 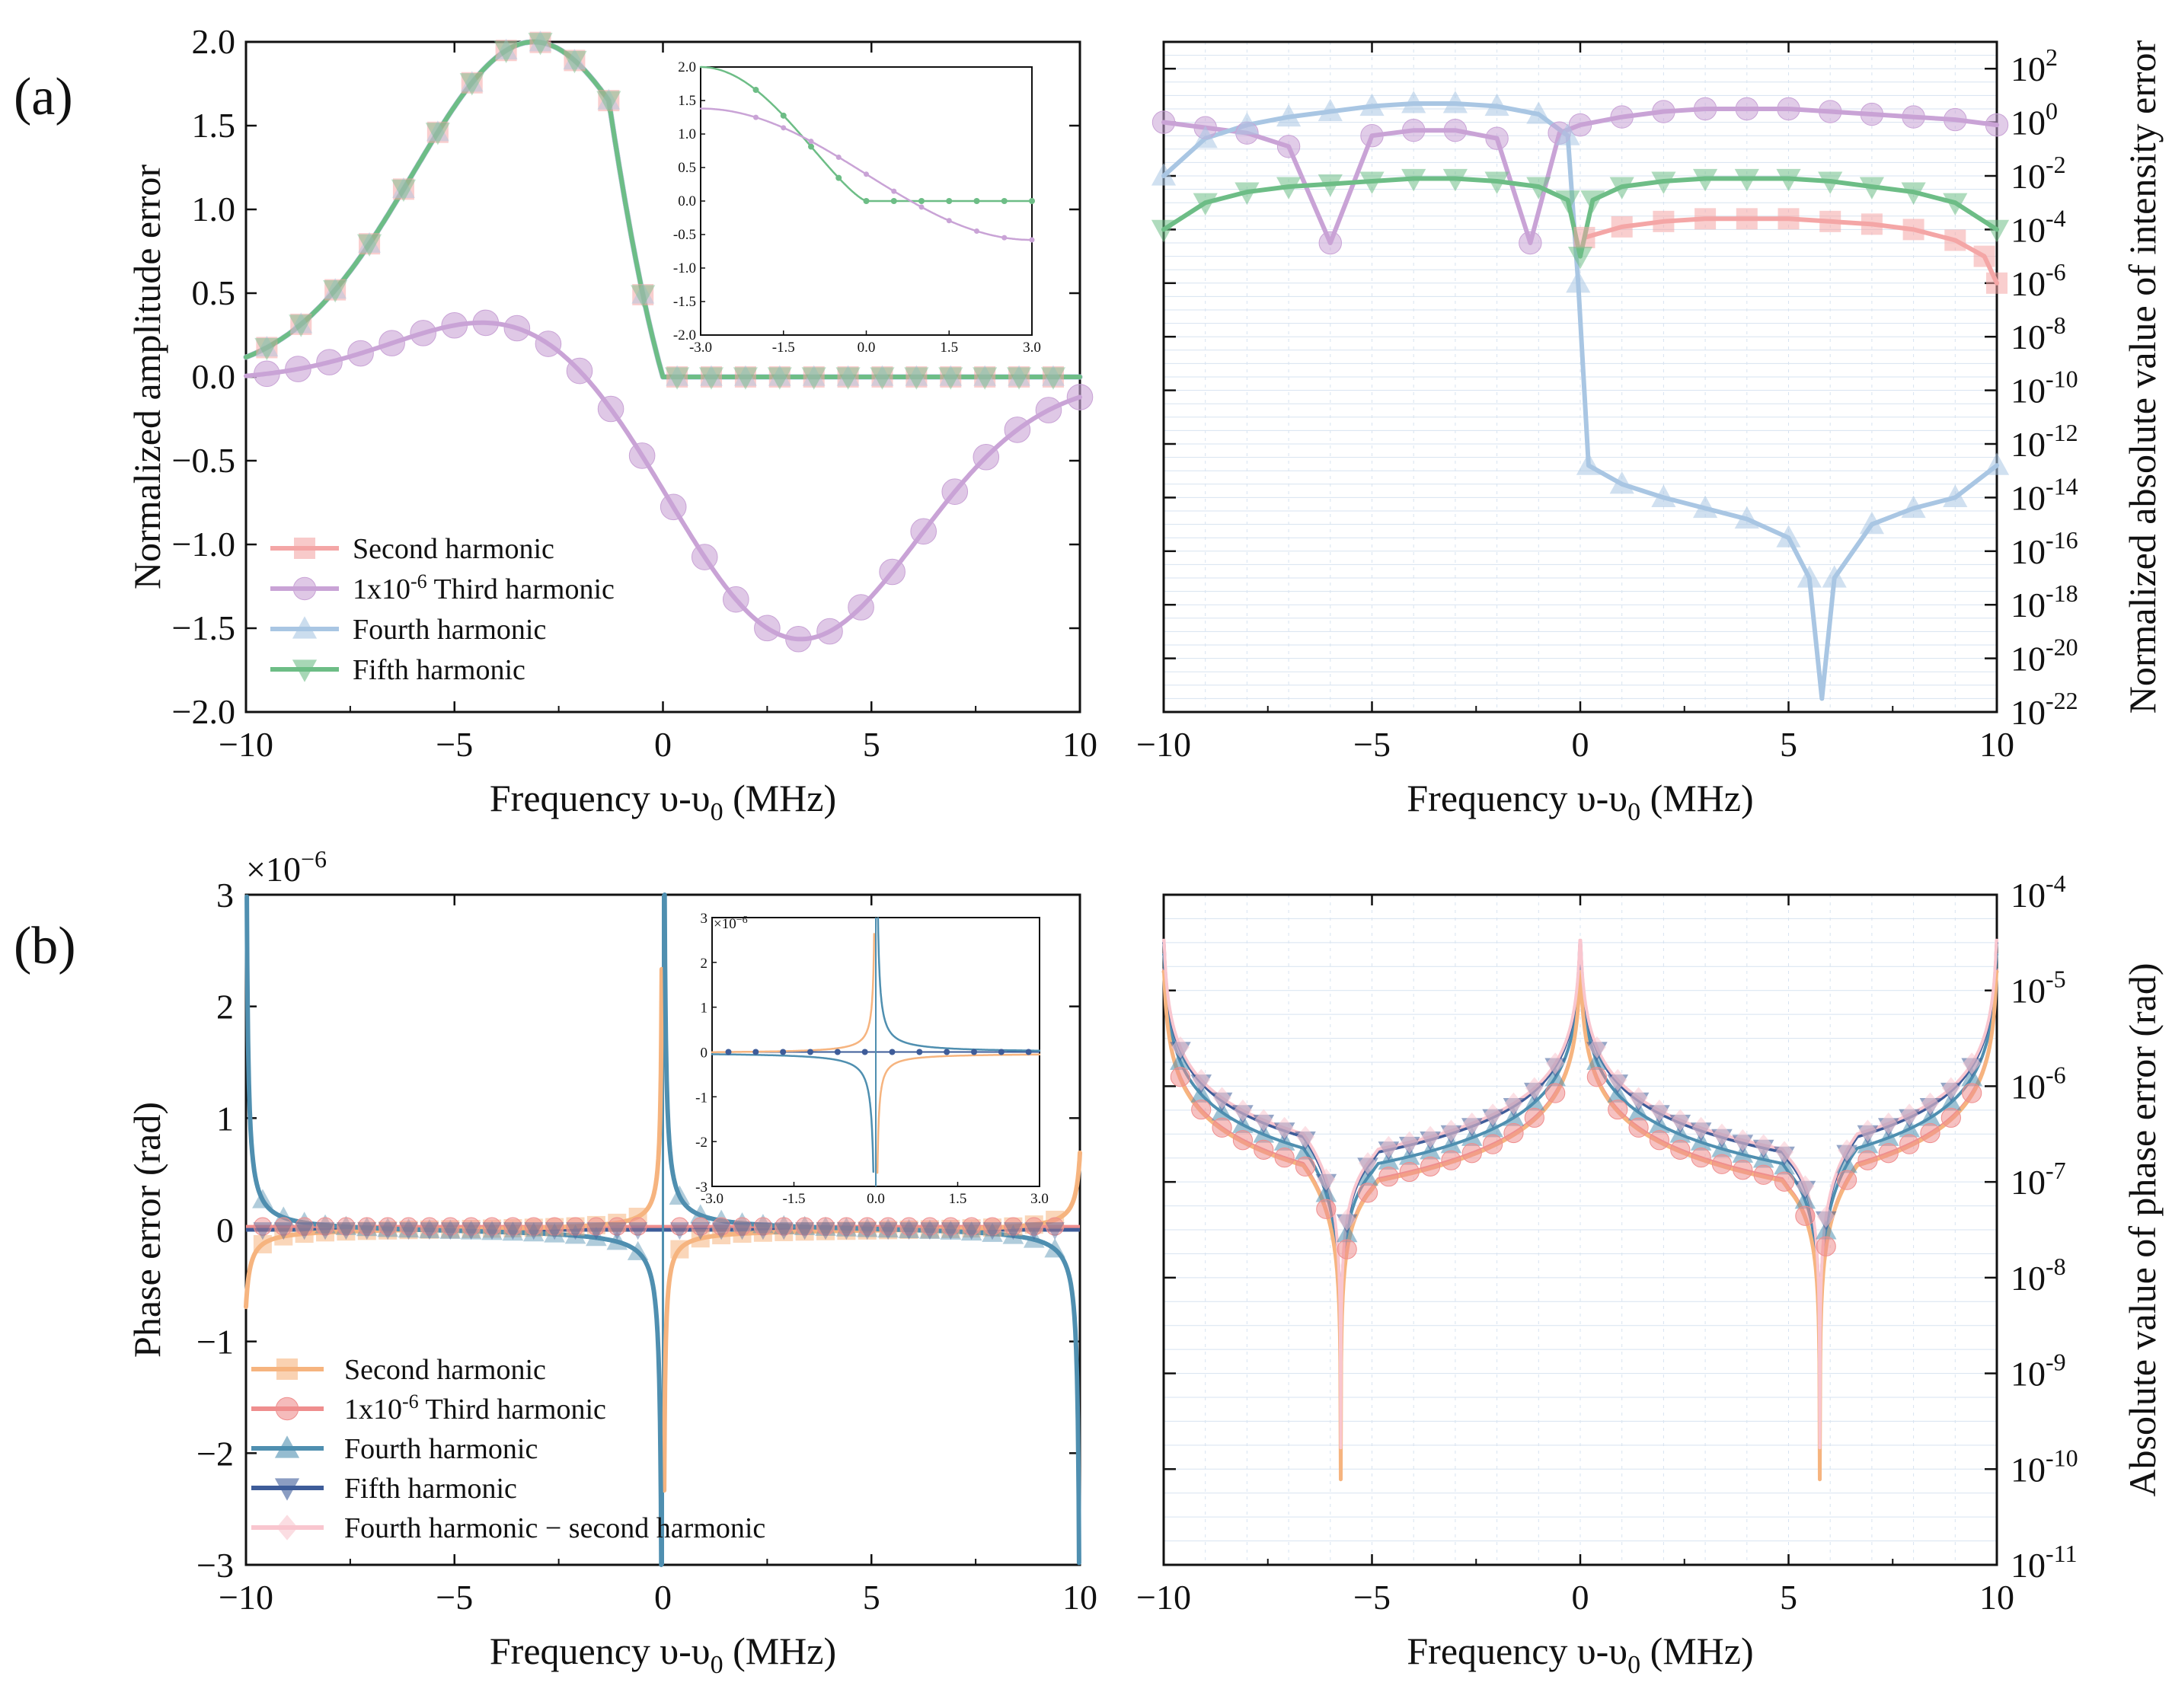 I want to click on y-tick-base: 10, so click(x=2028, y=1086).